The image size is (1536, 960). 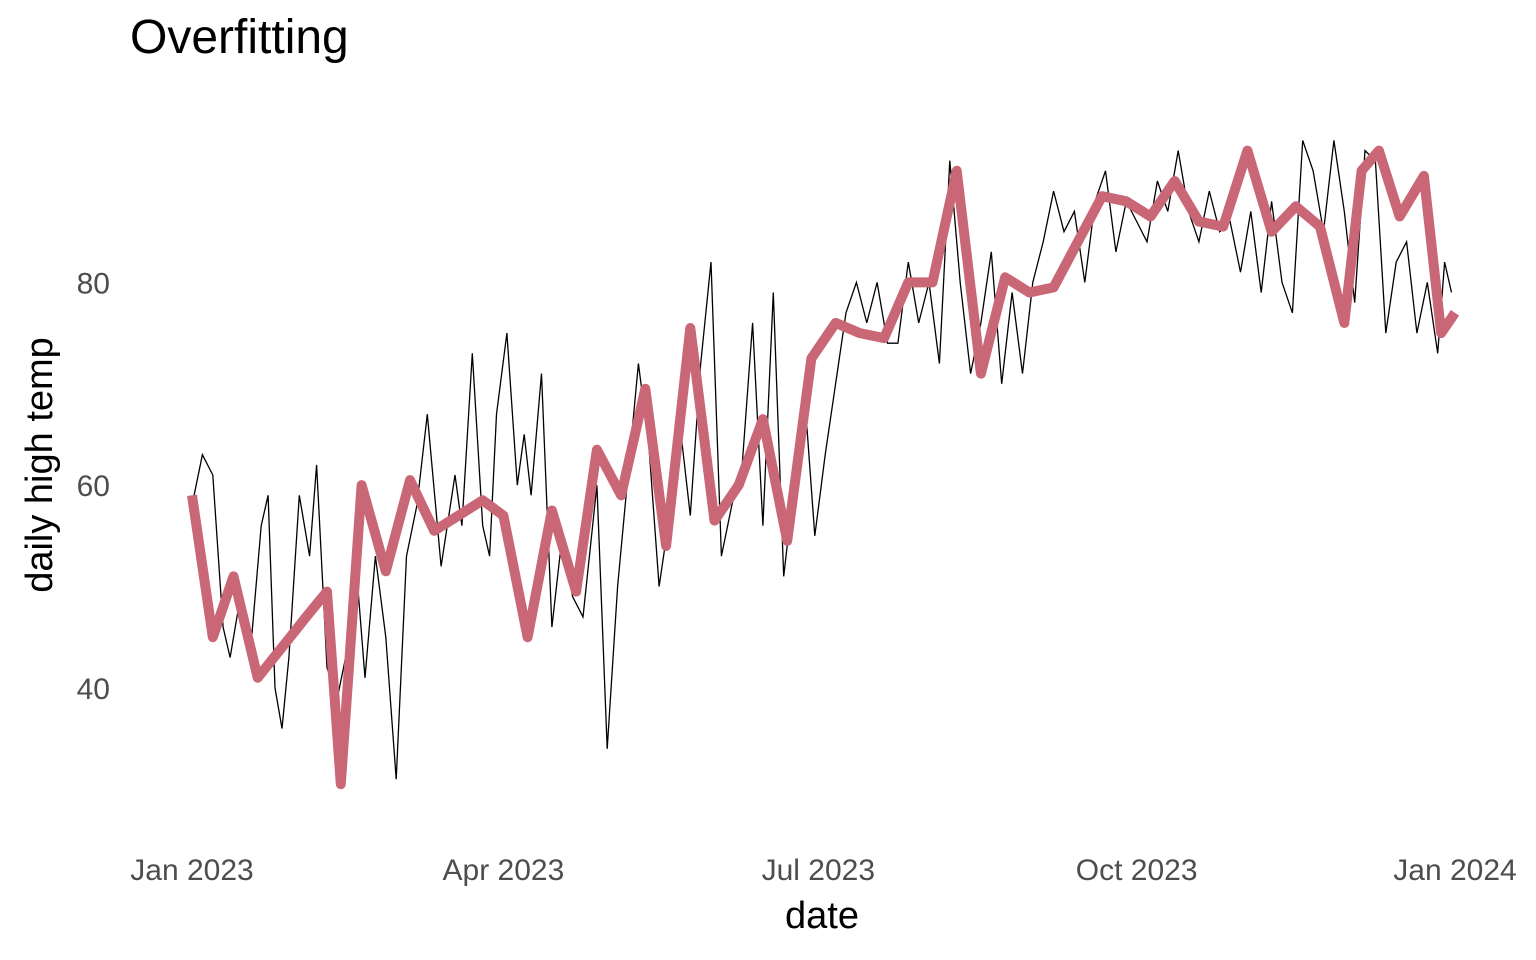 What do you see at coordinates (93, 689) in the screenshot?
I see `y-tick-label: 40` at bounding box center [93, 689].